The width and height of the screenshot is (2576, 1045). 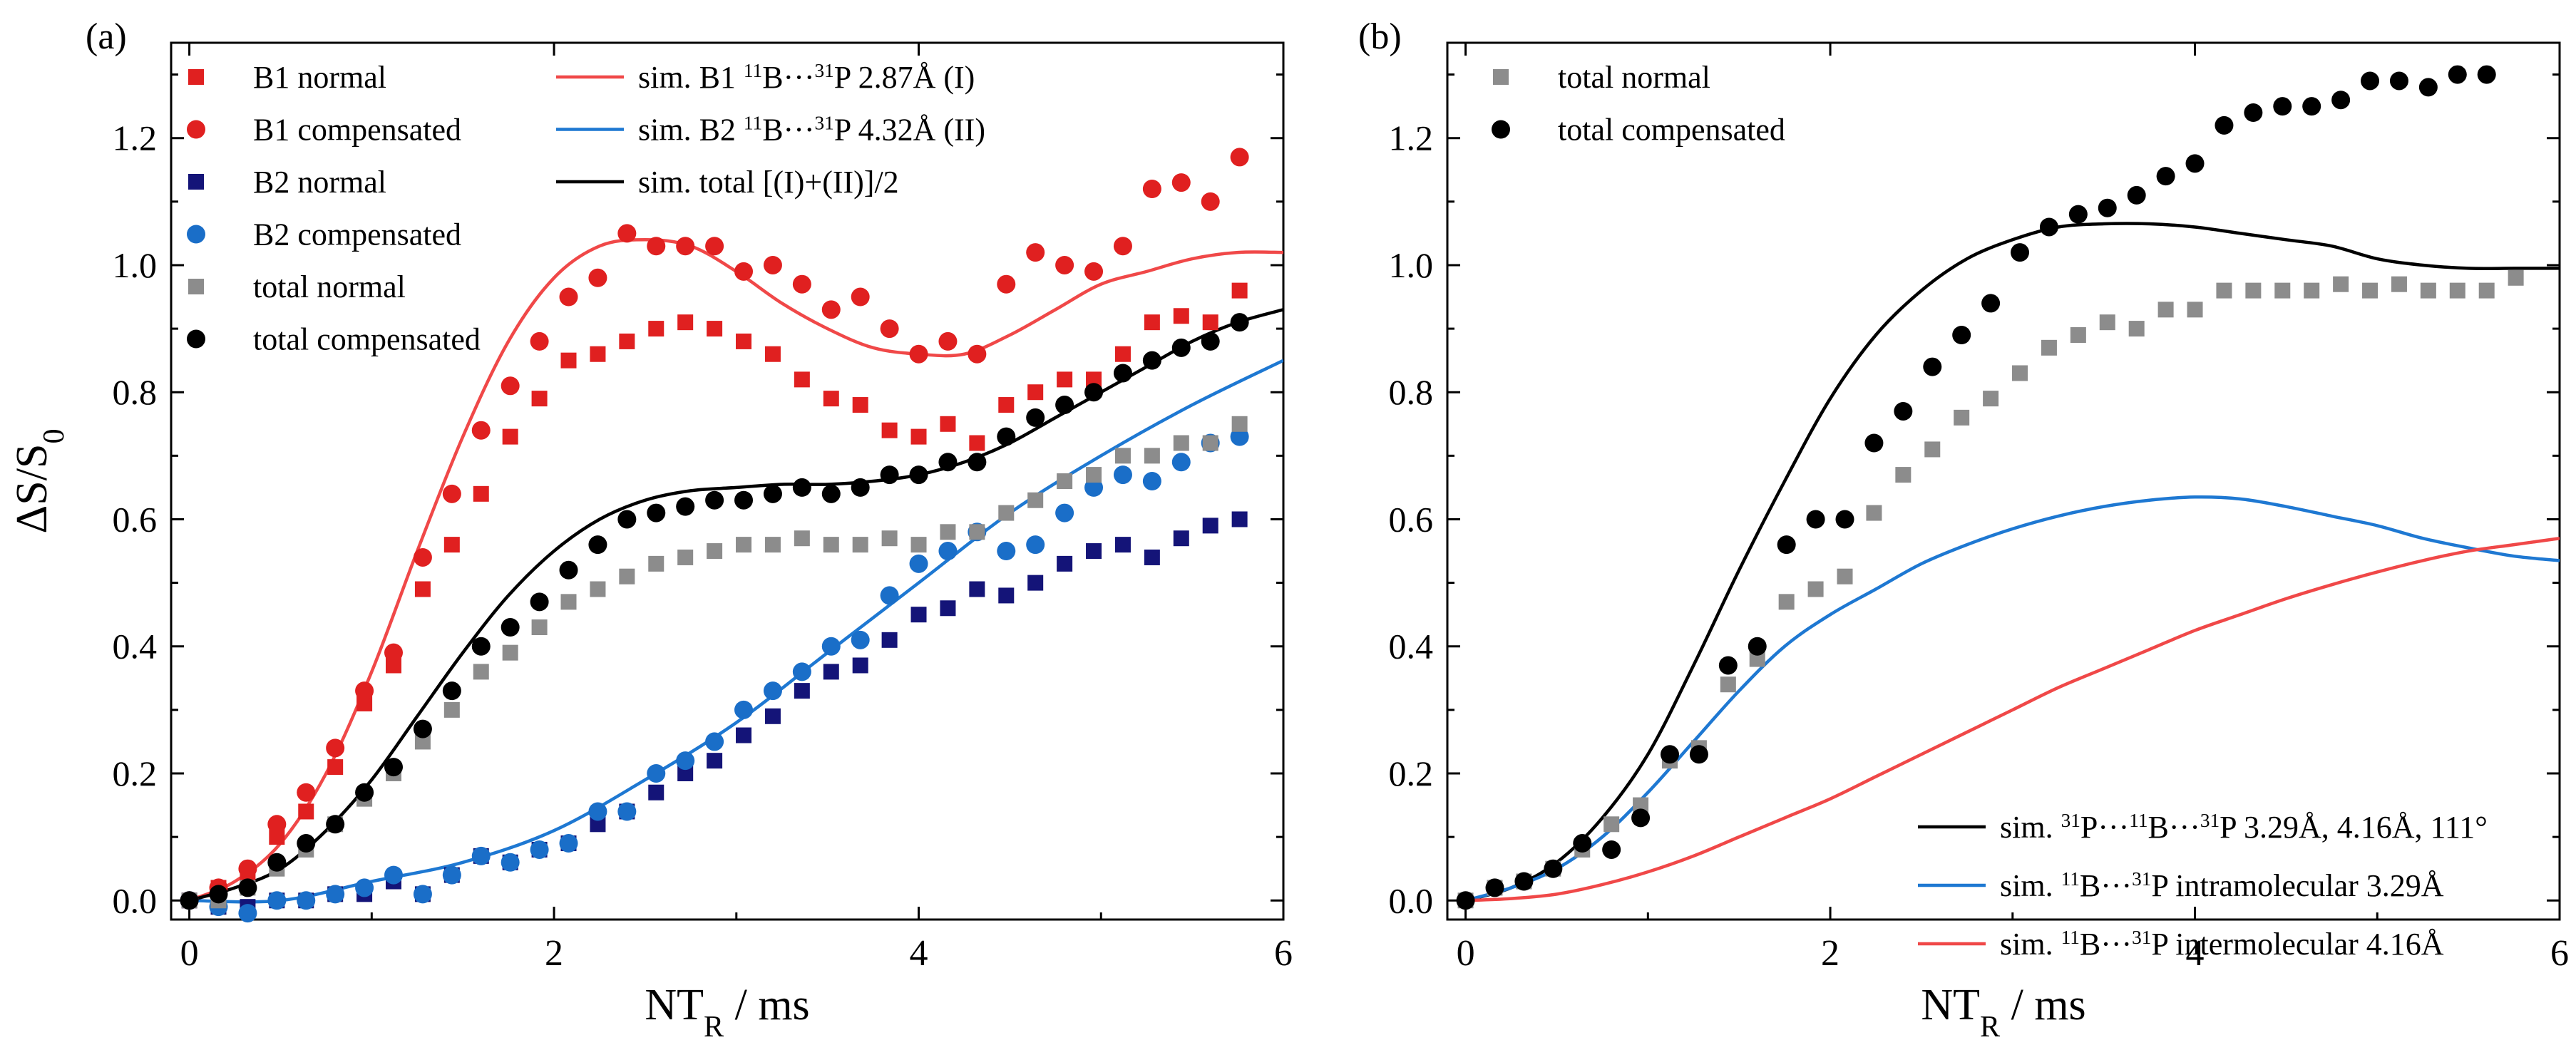 What do you see at coordinates (2244, 827) in the screenshot?
I see `legend-label: sim. 31P···11B···31P 3.29Å, 4.16Å, 111°` at bounding box center [2244, 827].